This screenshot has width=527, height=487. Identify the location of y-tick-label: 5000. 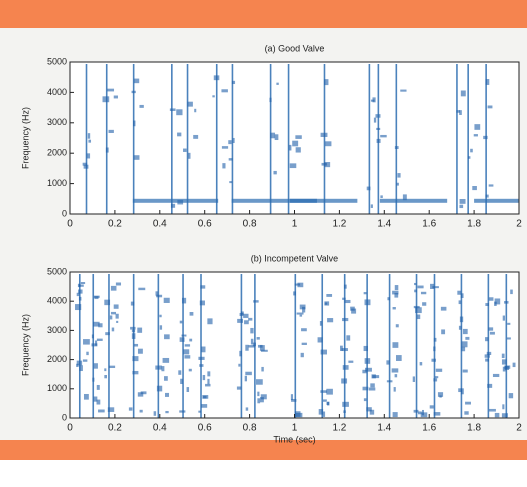
(57, 61).